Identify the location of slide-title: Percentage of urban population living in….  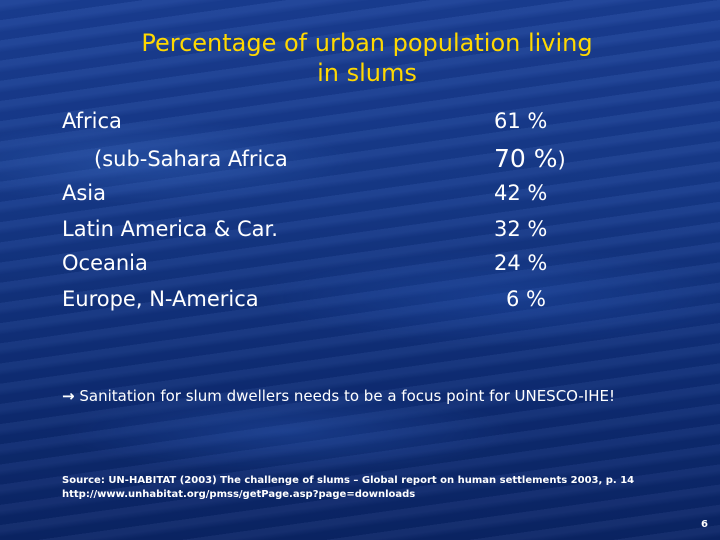
(360, 58).